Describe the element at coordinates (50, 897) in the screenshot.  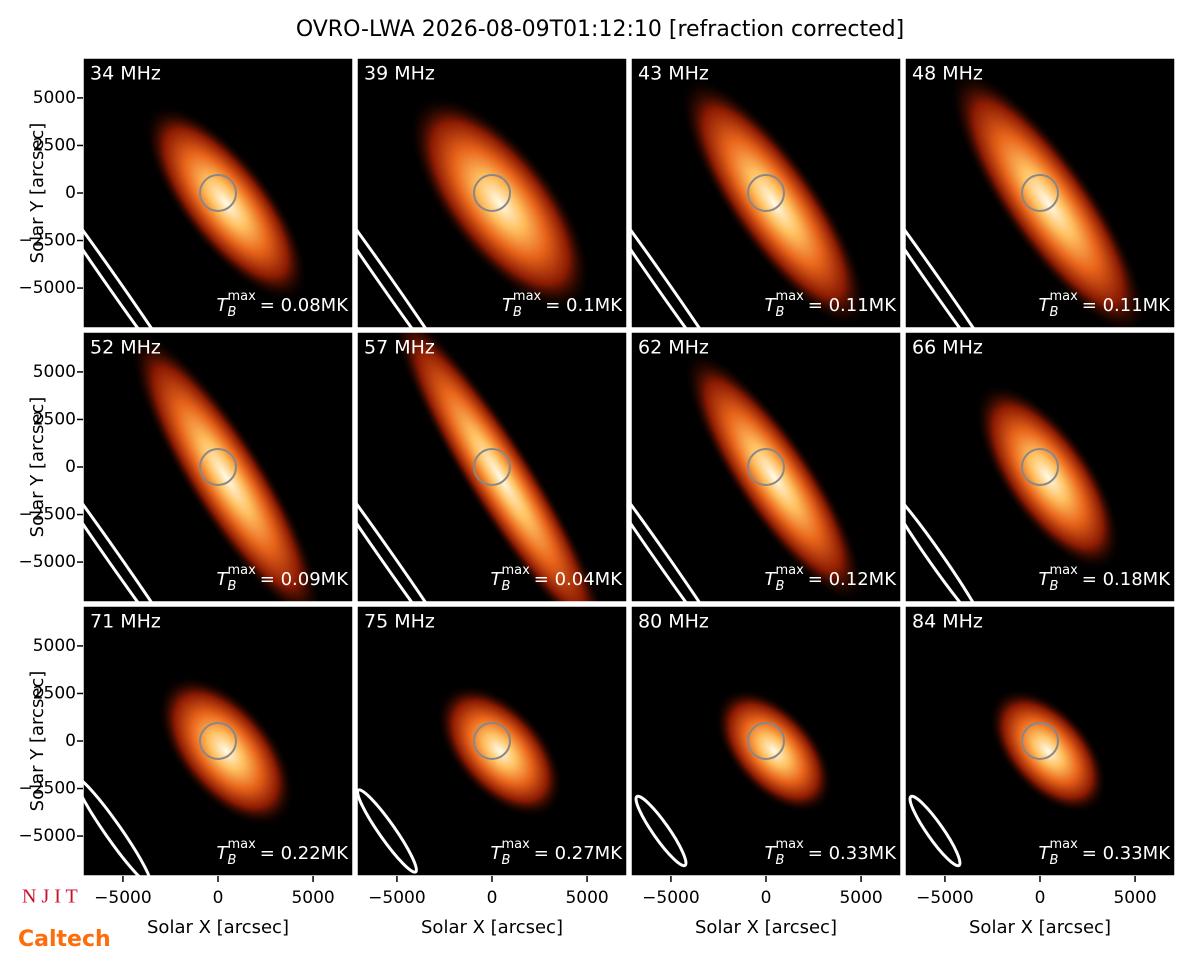
I see `logo-njit: N J I T` at that location.